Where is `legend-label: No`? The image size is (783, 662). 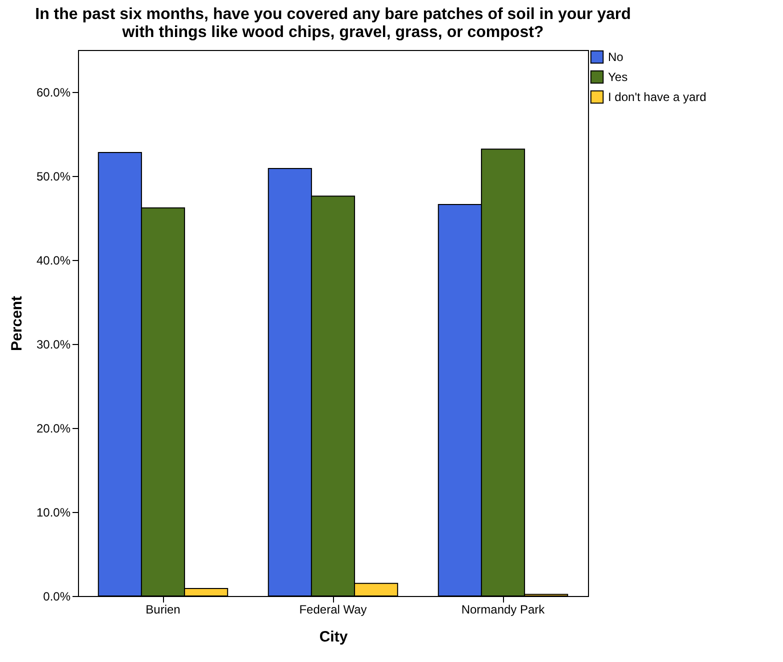
legend-label: No is located at coordinates (616, 57).